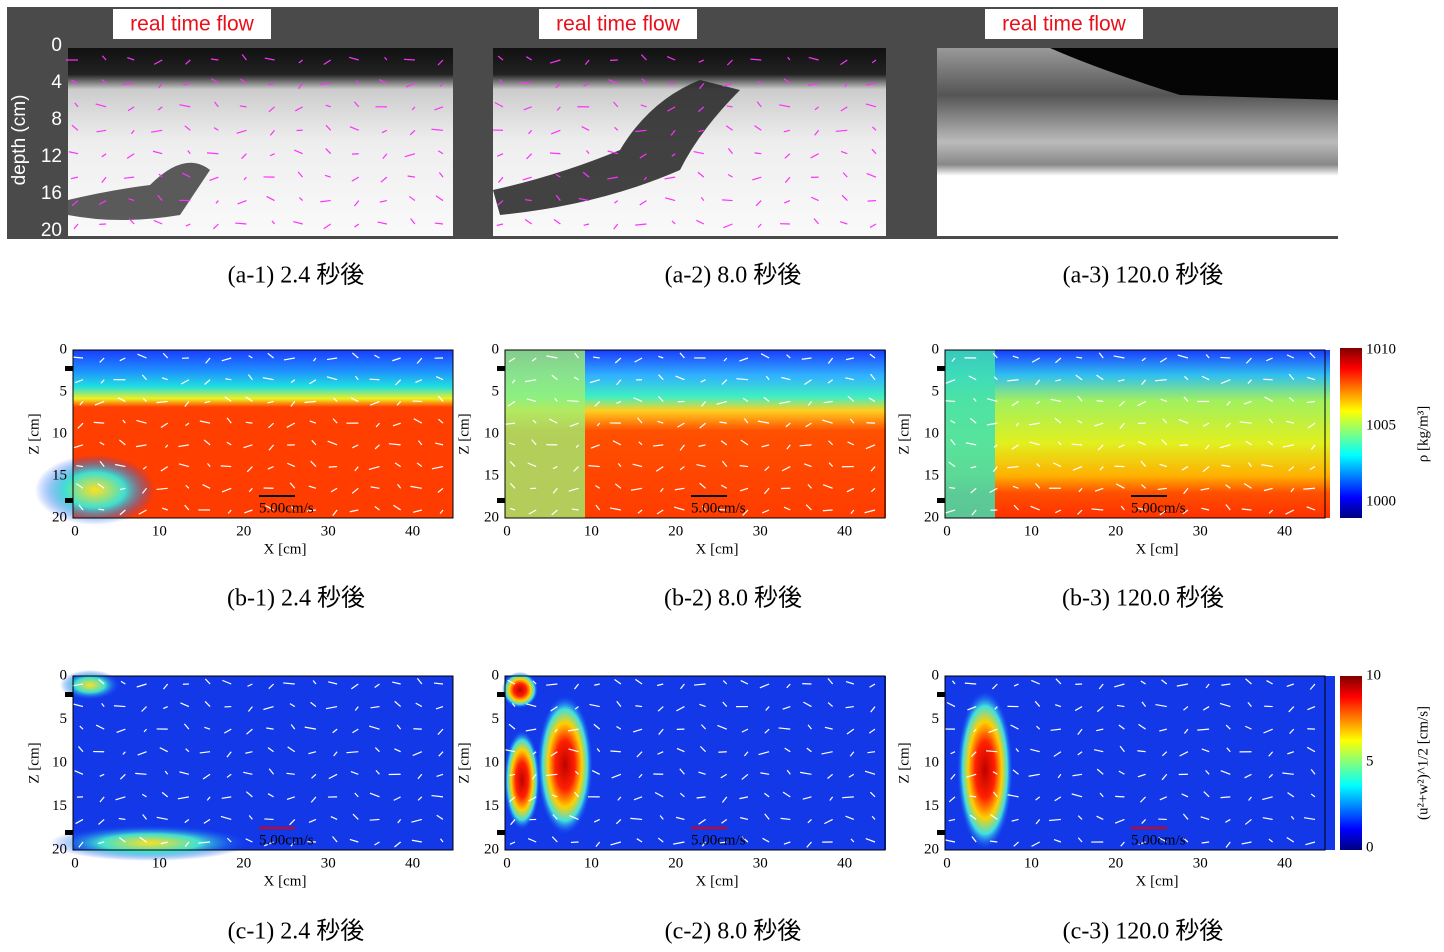  Describe the element at coordinates (64, 719) in the screenshot. I see `y-tick-label: 5` at that location.